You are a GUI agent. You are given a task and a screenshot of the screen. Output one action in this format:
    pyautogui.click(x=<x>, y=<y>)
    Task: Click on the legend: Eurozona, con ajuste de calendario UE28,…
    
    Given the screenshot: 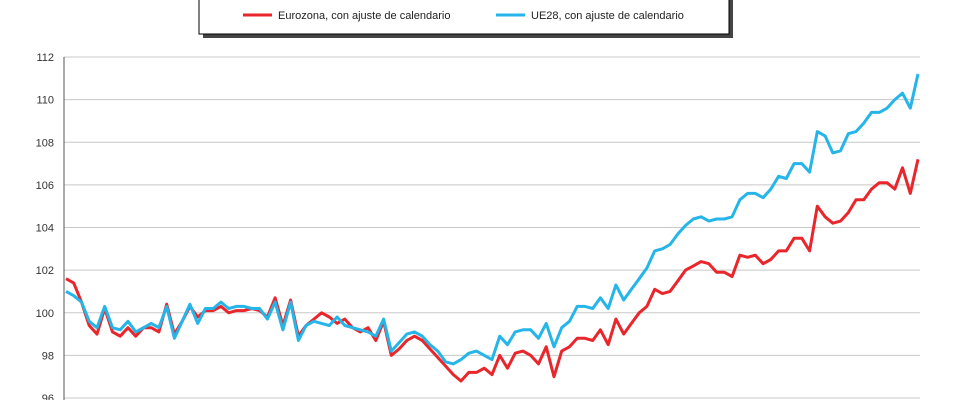 What is the action you would take?
    pyautogui.click(x=465, y=19)
    